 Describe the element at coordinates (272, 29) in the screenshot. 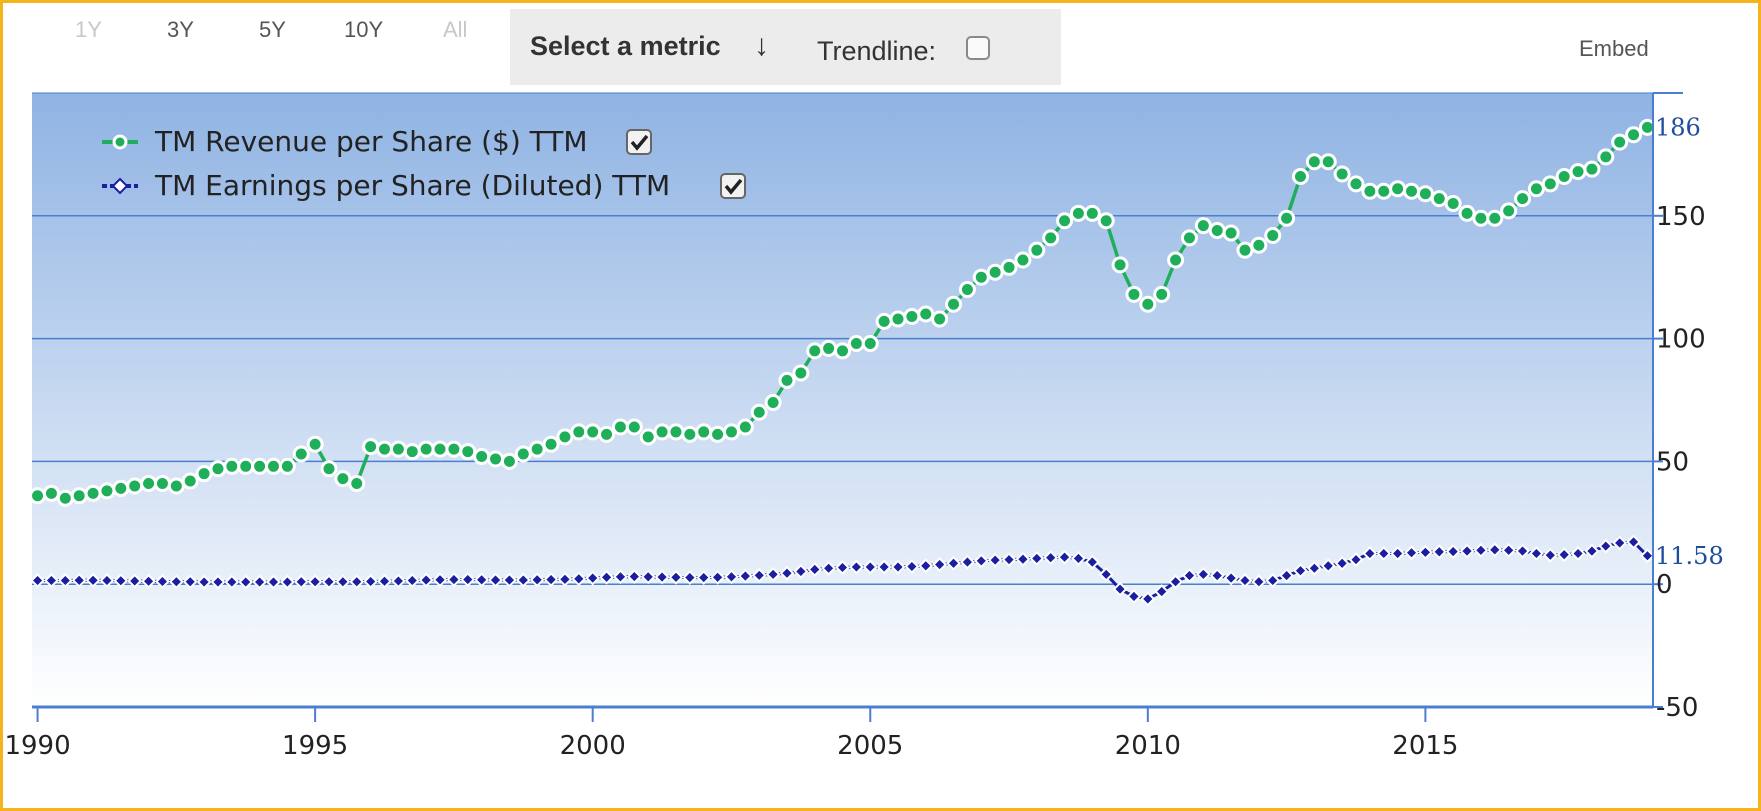

I see `range-5y-button: 5Y` at that location.